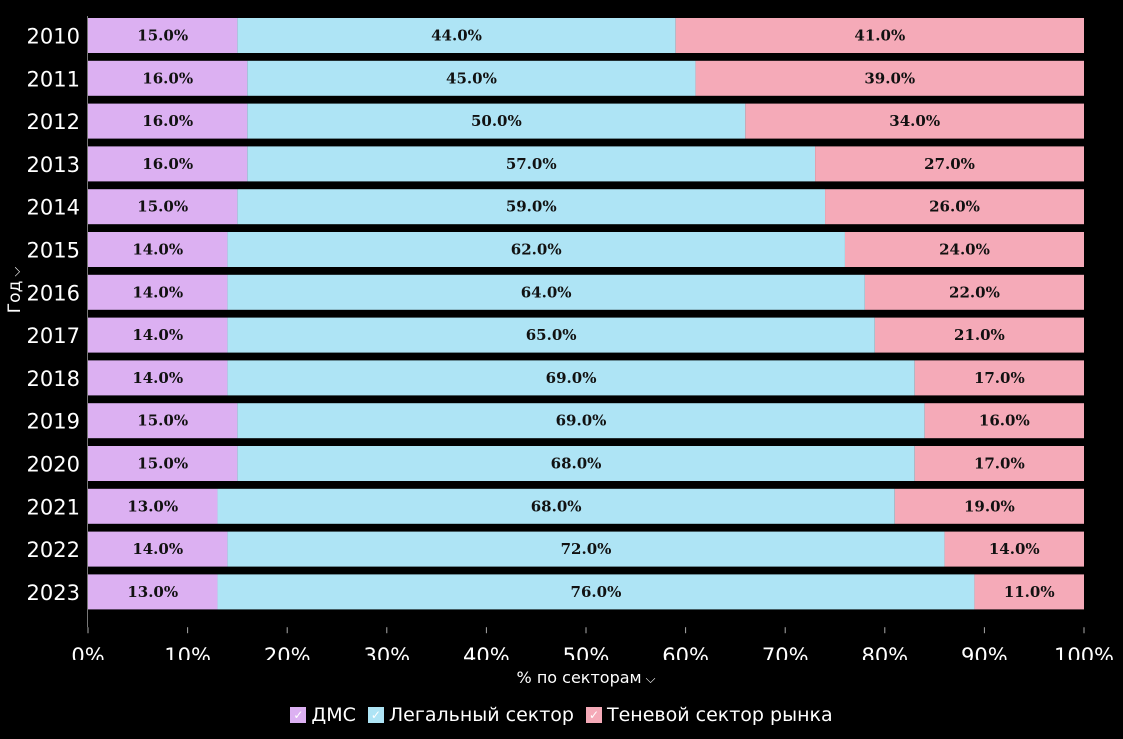 The width and height of the screenshot is (1123, 739). I want to click on data-label: 13.0%, so click(152, 506).